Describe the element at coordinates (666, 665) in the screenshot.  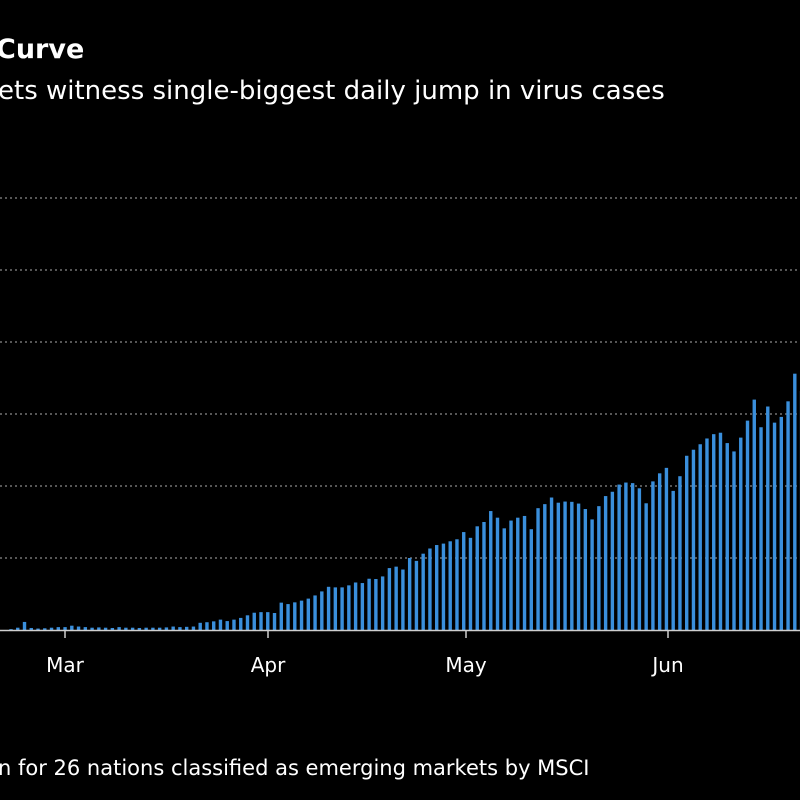
I see `x-tick-label: Jun` at that location.